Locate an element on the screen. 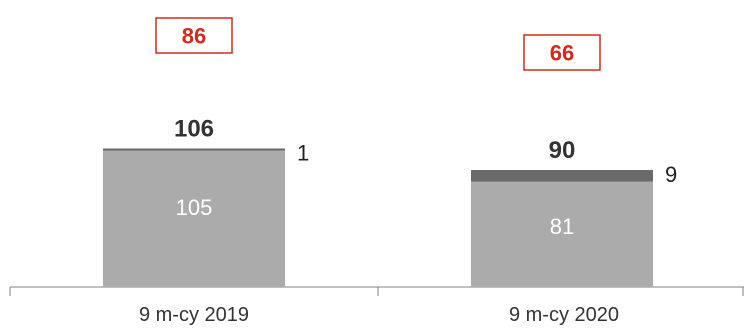 This screenshot has height=331, width=744. total-label: 106 is located at coordinates (194, 129).